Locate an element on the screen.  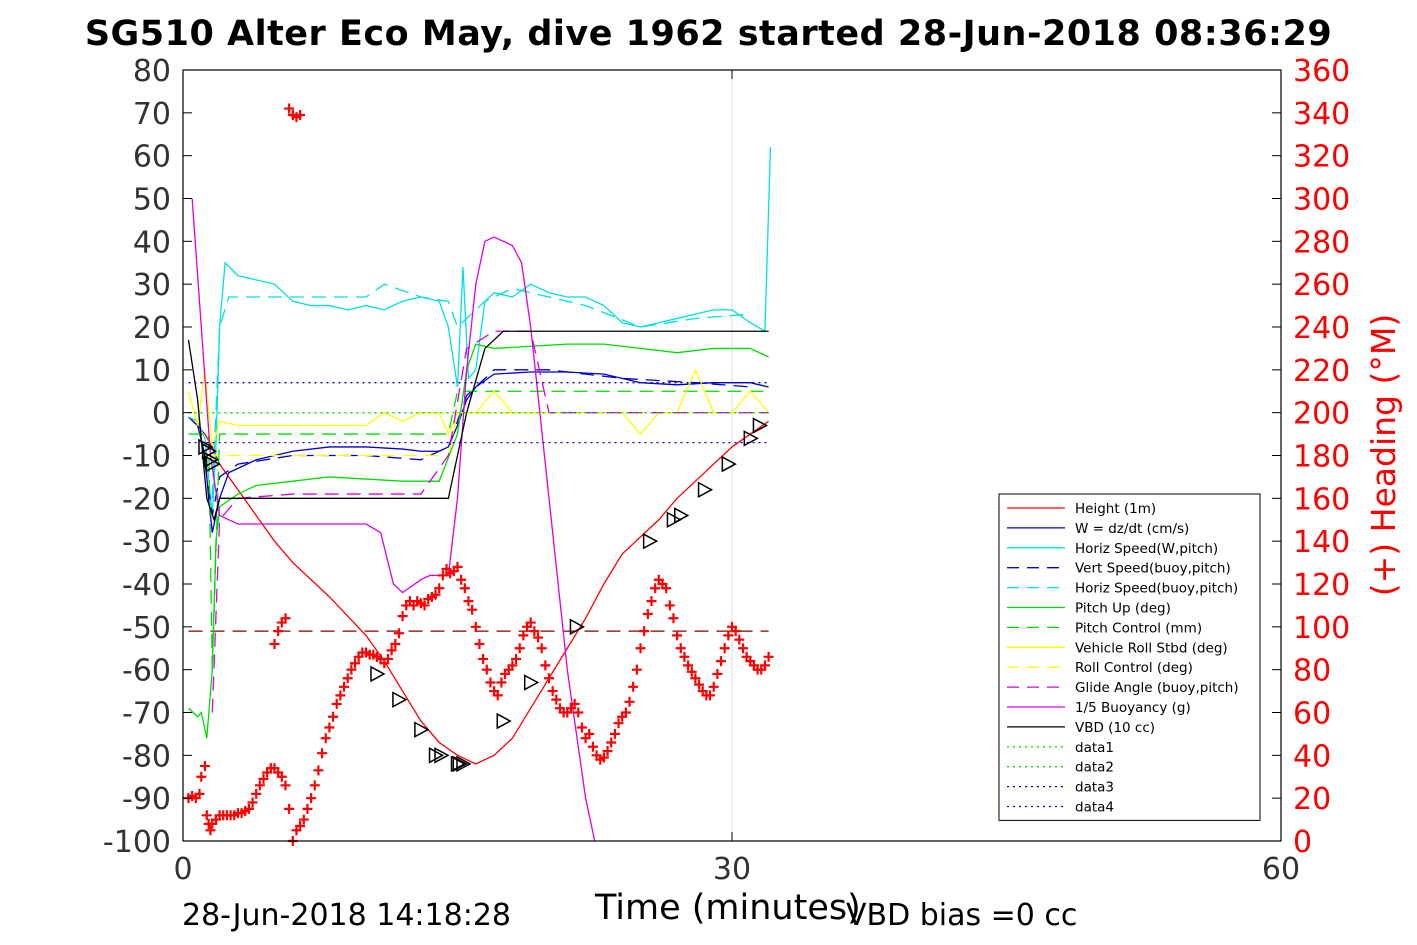
x-tick-label: 60 is located at coordinates (1281, 869).